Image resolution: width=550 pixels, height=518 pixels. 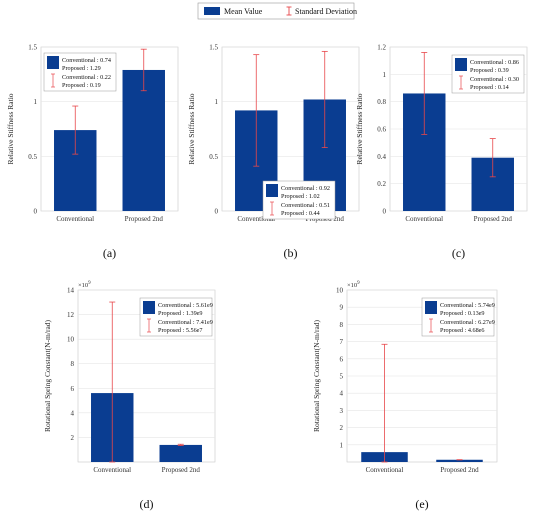 What do you see at coordinates (381, 102) in the screenshot?
I see `y-tick-label: 0.8` at bounding box center [381, 102].